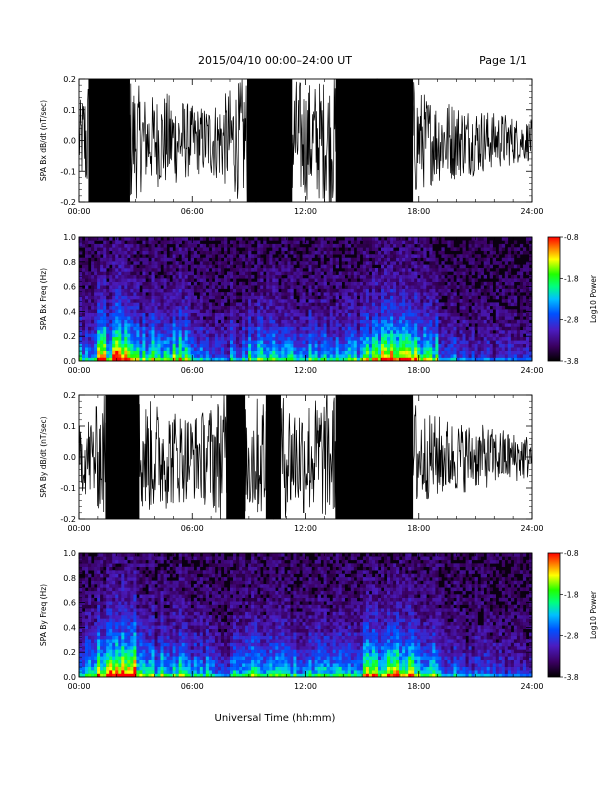  What do you see at coordinates (78, 370) in the screenshot?
I see `x-tick-label: 00:00` at bounding box center [78, 370].